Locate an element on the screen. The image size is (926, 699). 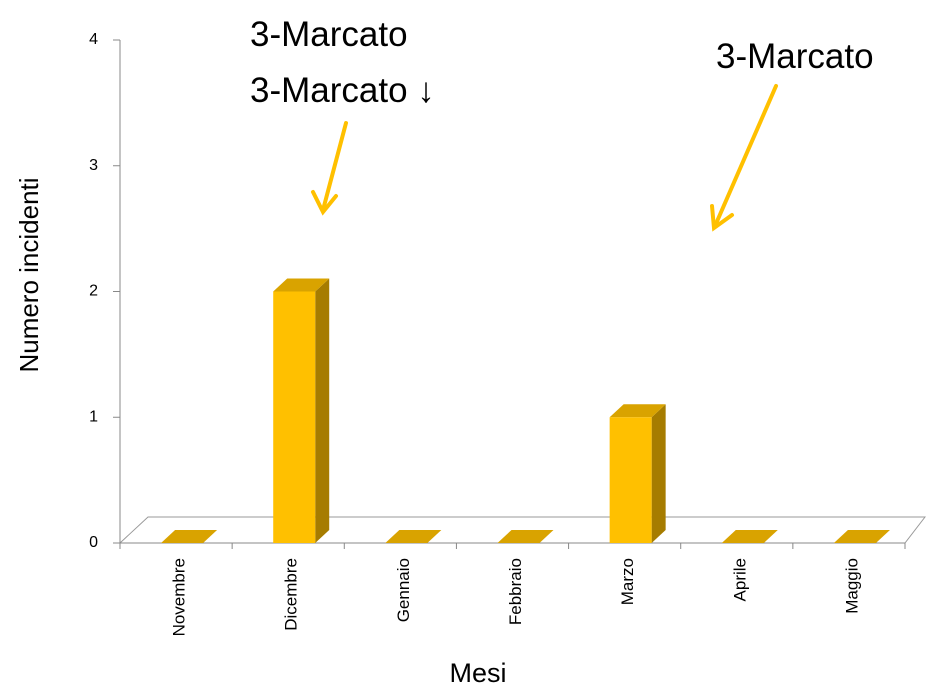
x-tick-label: Marzo is located at coordinates (627, 581).